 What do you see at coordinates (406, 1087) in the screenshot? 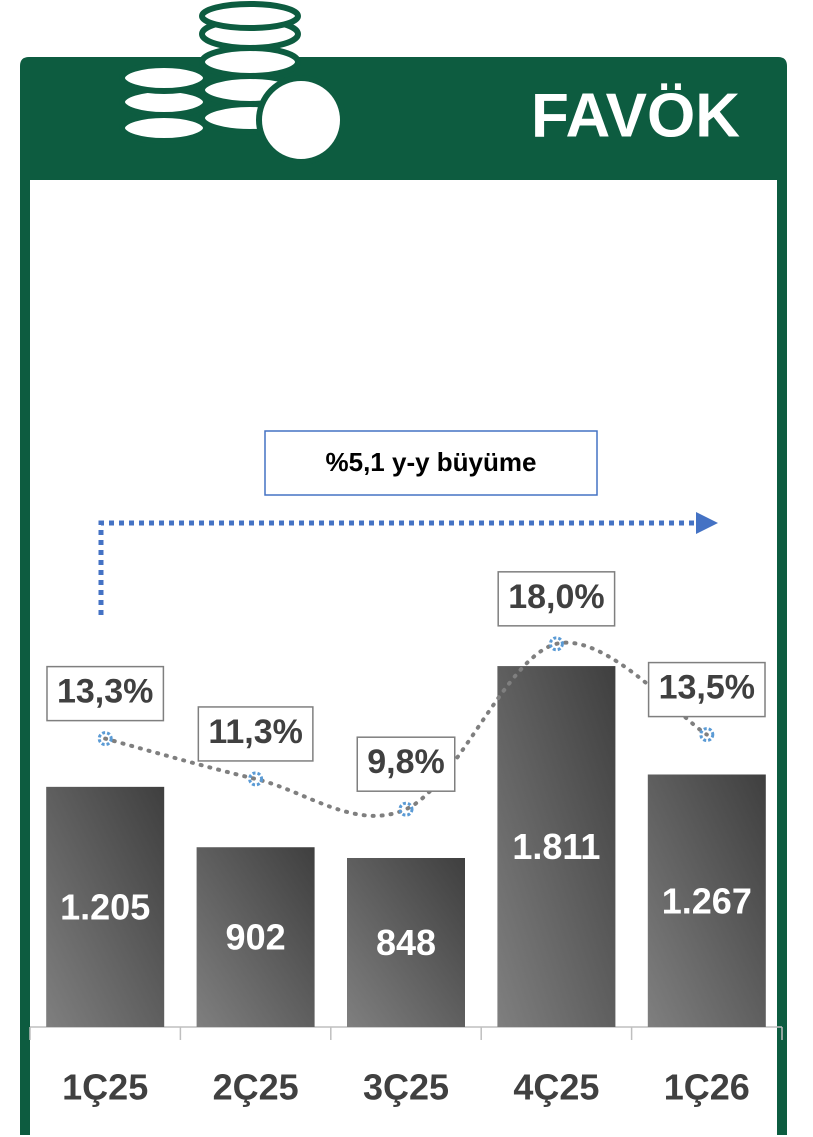
I see `x-tick-label: 3Ç25` at bounding box center [406, 1087].